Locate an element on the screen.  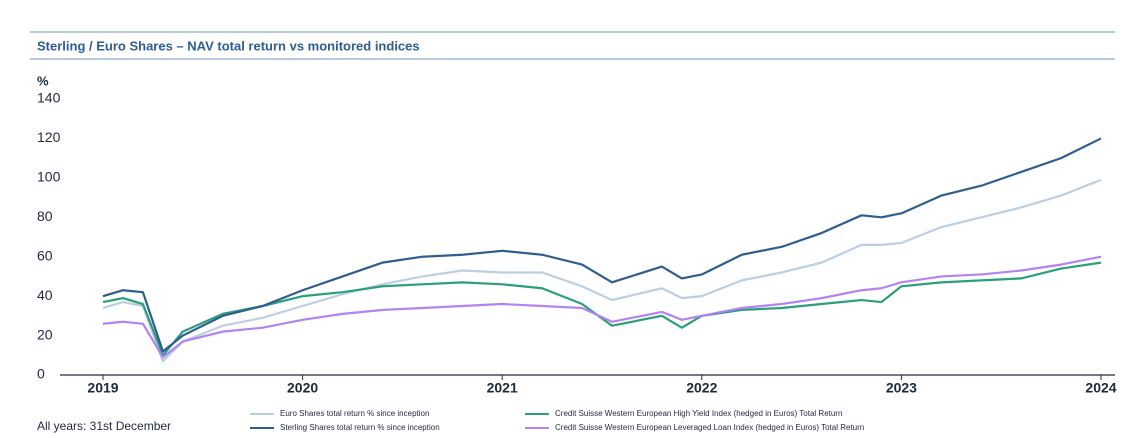
y-tick-label: 60 is located at coordinates (45, 255).